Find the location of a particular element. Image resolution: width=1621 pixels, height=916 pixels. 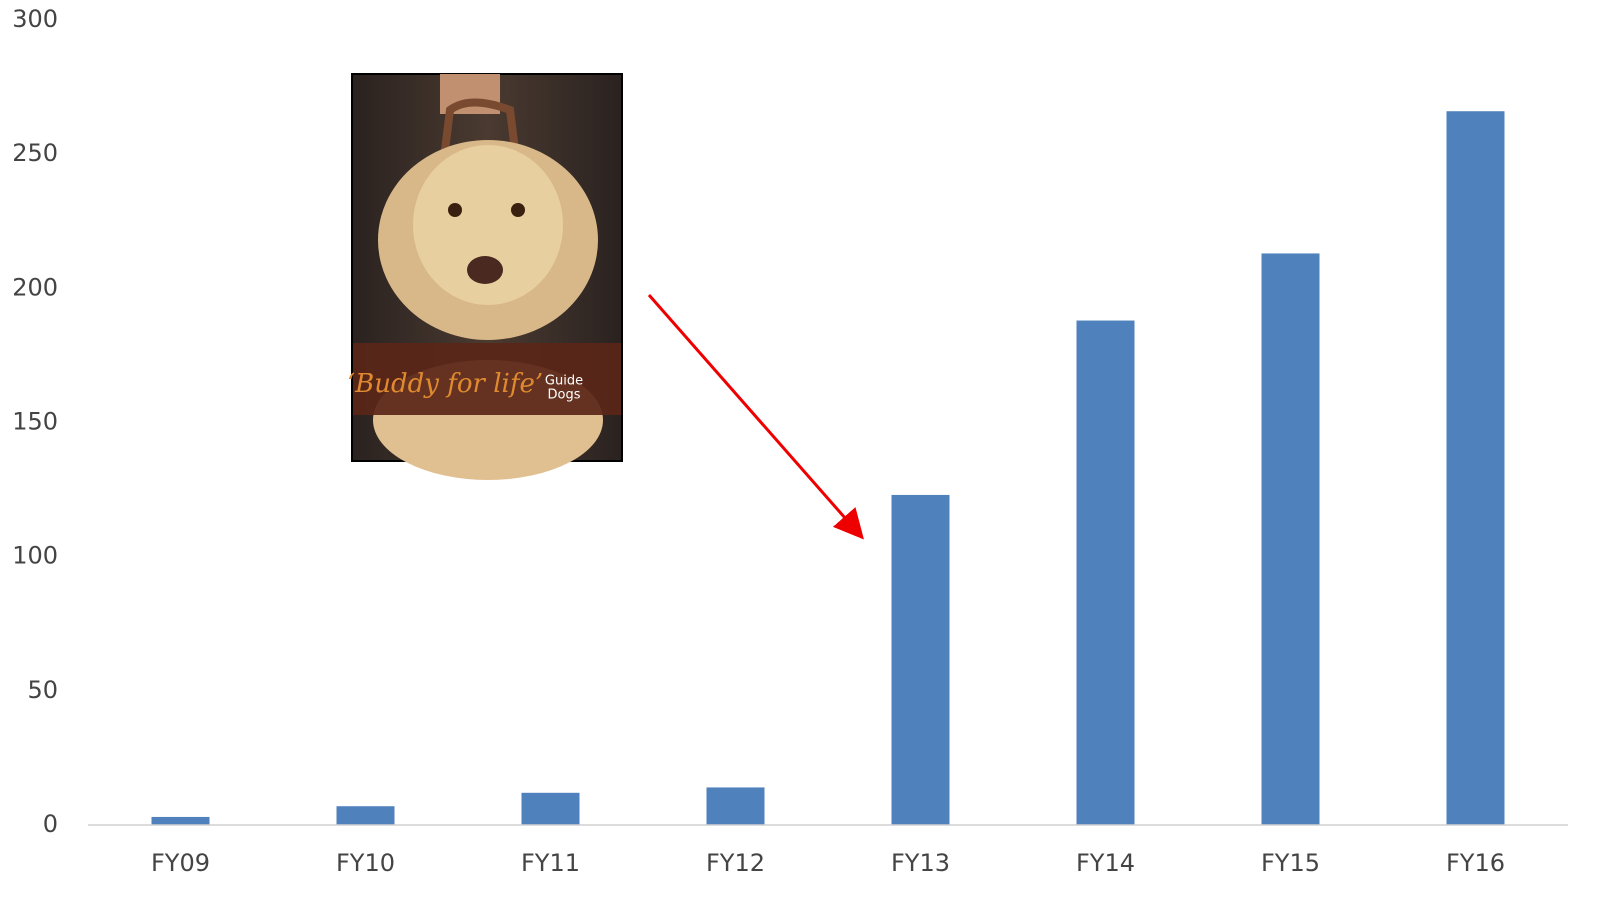

x-tick-label: FY13 is located at coordinates (920, 863).